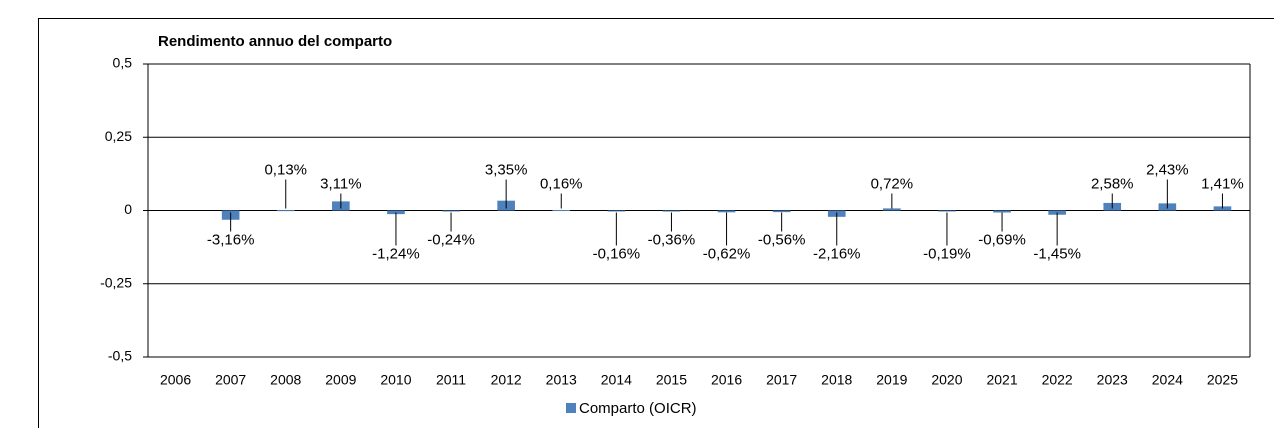  What do you see at coordinates (506, 169) in the screenshot?
I see `data-label: 3,35%` at bounding box center [506, 169].